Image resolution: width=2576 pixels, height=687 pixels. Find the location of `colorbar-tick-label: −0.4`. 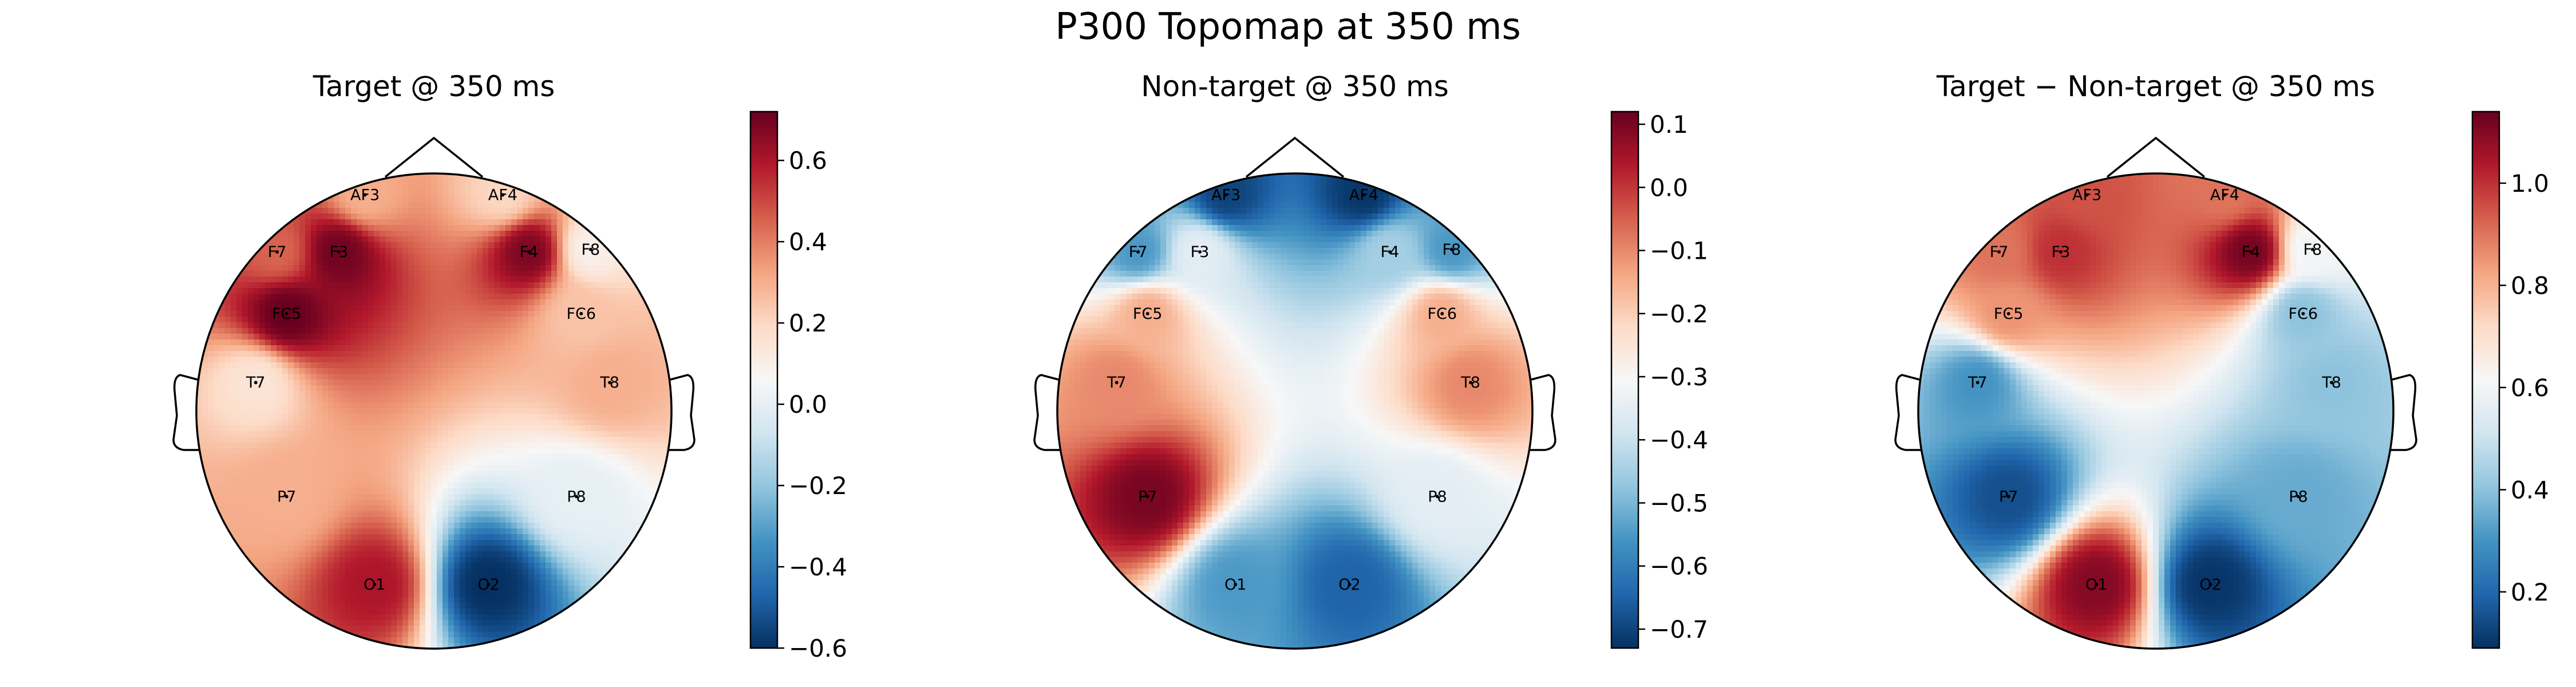

colorbar-tick-label: −0.4 is located at coordinates (1679, 440).